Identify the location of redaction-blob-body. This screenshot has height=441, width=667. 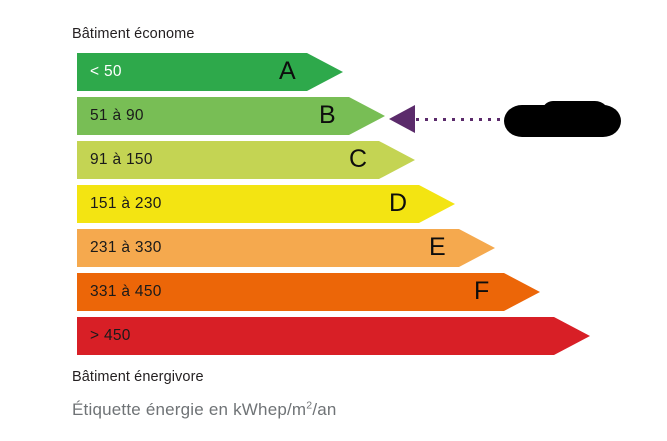
(562, 121).